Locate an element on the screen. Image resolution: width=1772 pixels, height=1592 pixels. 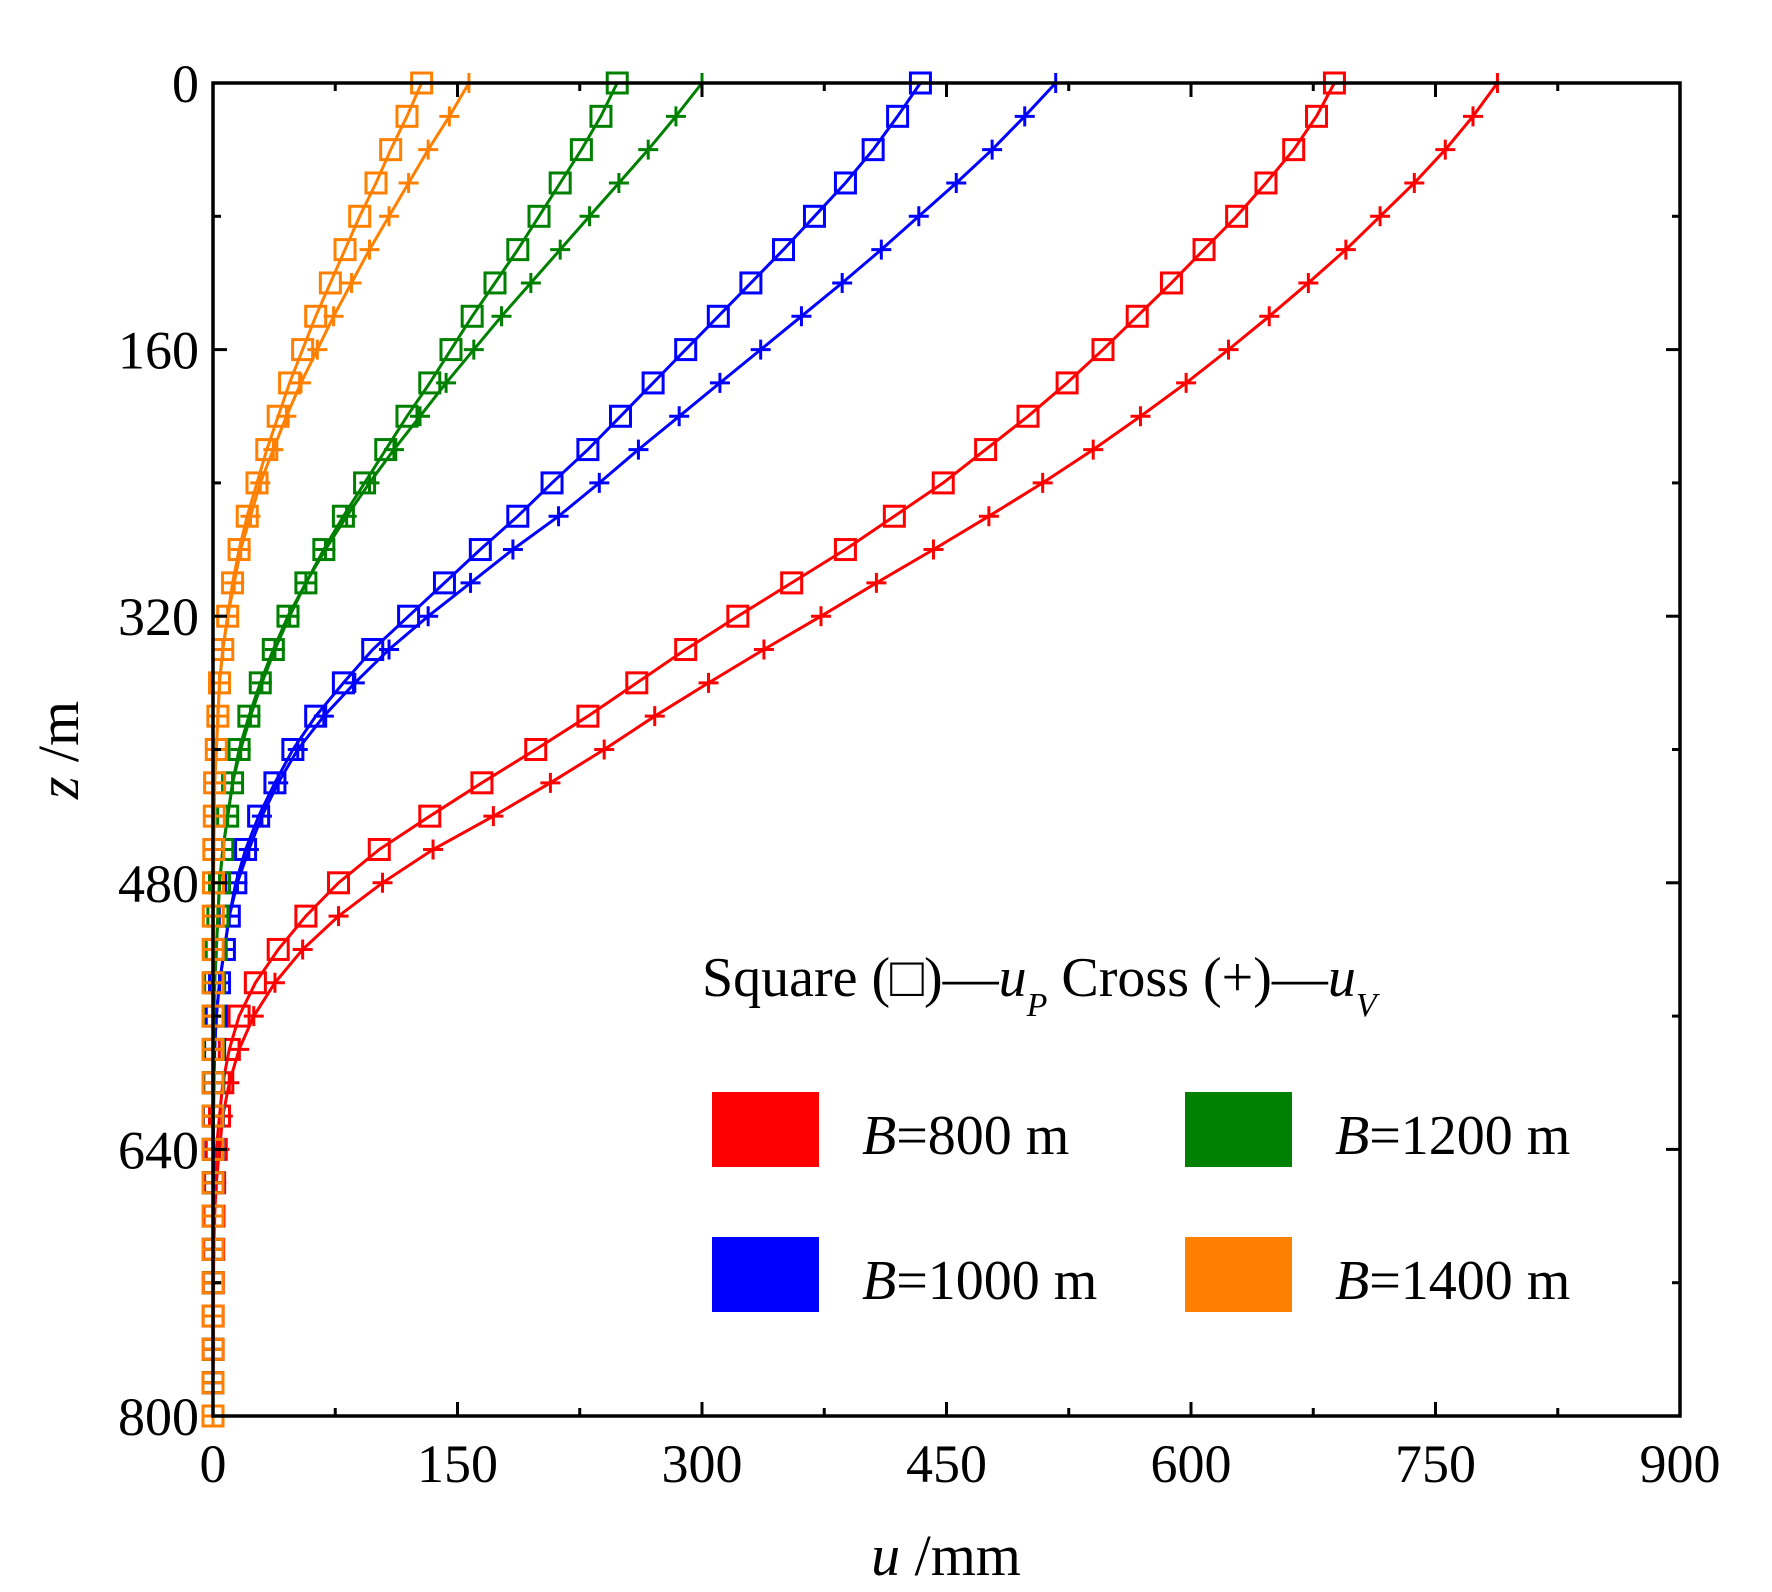
legend-label: B=800 m is located at coordinates (965, 1136).